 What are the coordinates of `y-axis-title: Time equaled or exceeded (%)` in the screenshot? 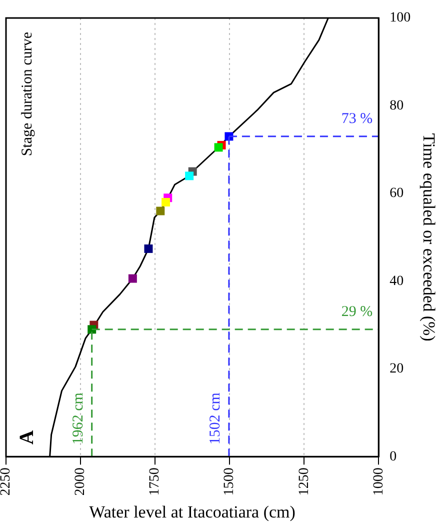 It's located at (428, 237).